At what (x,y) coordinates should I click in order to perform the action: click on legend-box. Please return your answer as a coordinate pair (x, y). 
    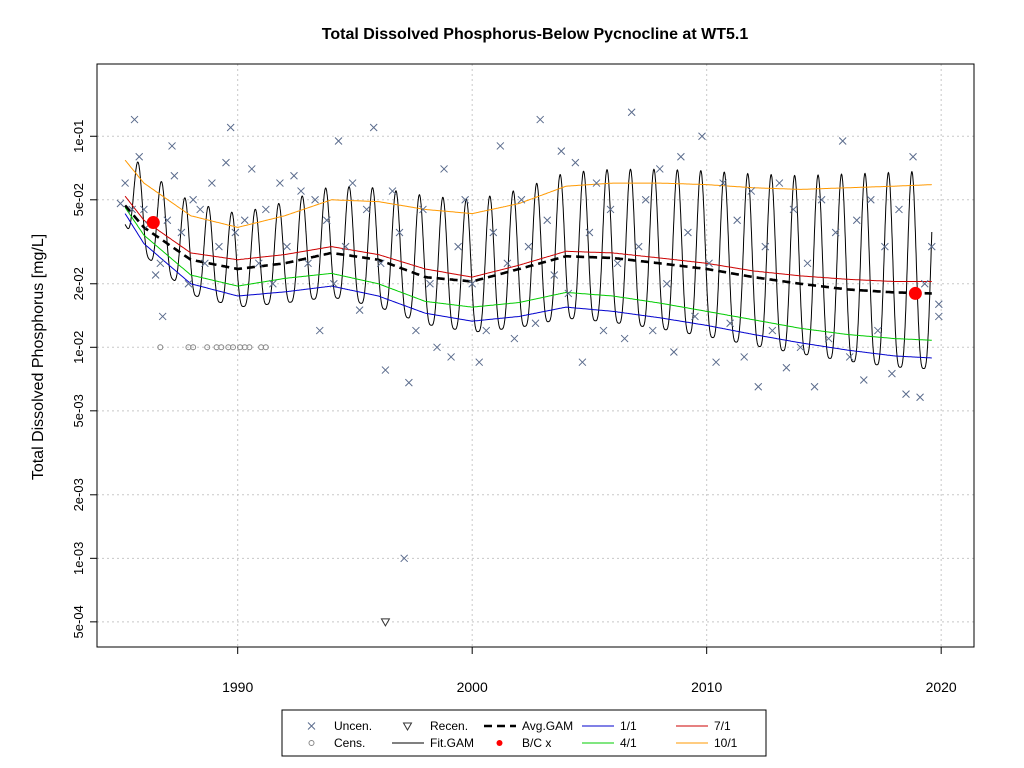
    Looking at the image, I should click on (524, 733).